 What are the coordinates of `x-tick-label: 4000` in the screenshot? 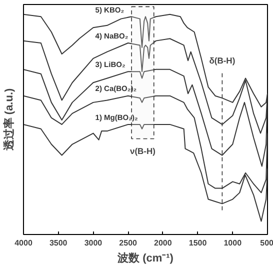 It's located at (23, 243).